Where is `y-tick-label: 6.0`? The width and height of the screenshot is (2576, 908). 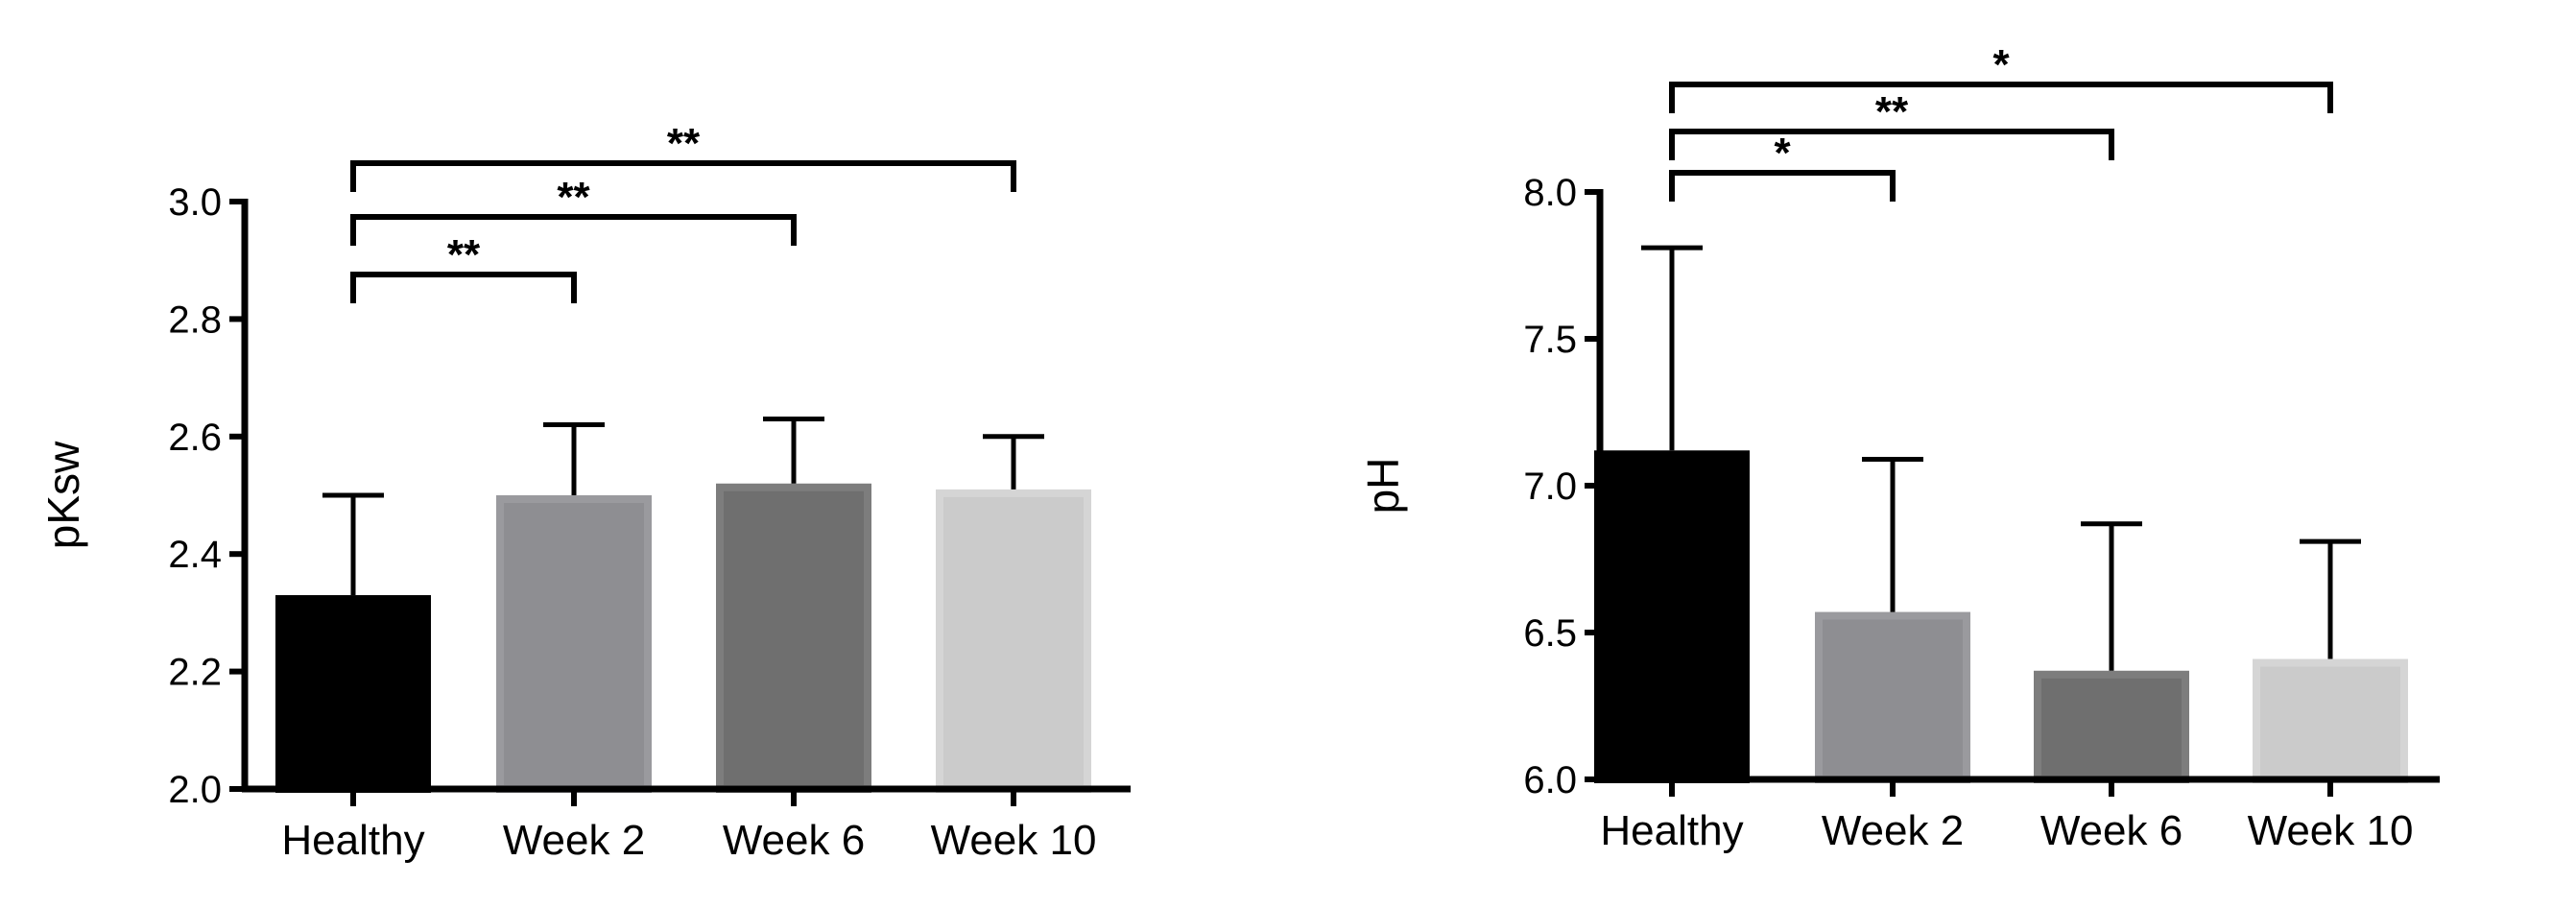 y-tick-label: 6.0 is located at coordinates (1550, 780).